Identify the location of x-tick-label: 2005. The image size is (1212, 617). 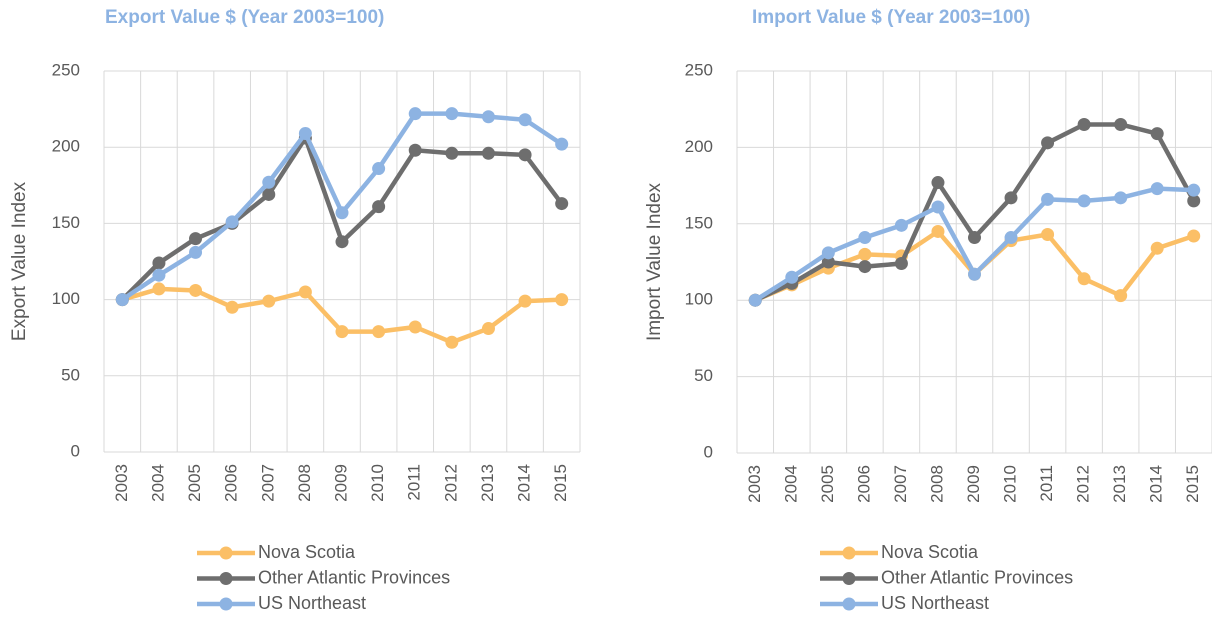
(827, 484).